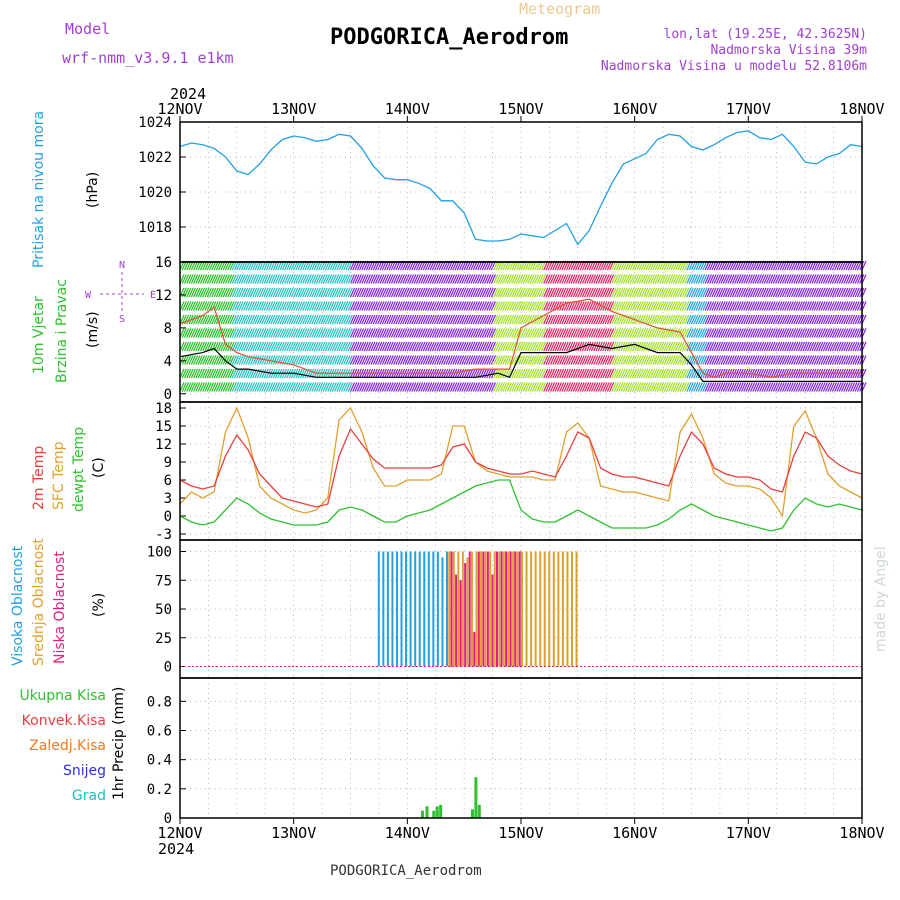  Describe the element at coordinates (168, 517) in the screenshot. I see `y-tick-label: 0` at that location.